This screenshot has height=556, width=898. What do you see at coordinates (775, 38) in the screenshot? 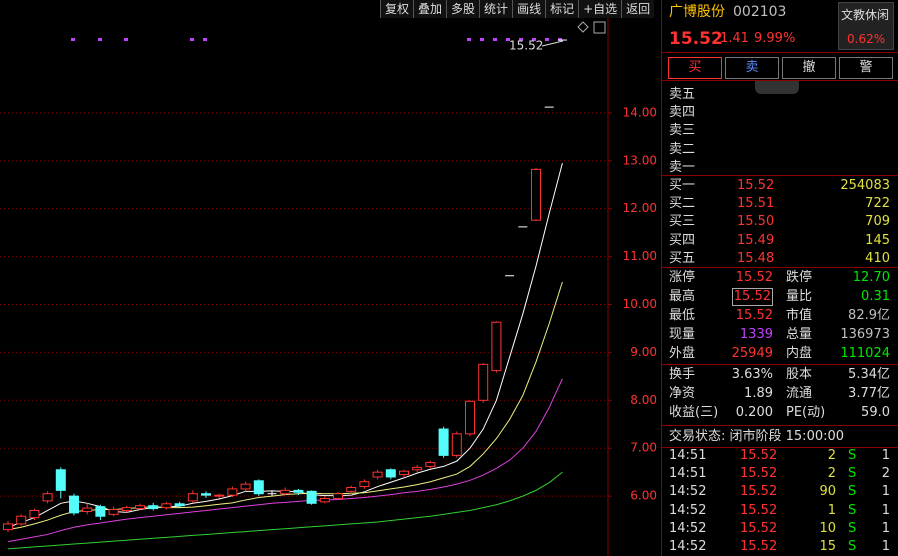
I see `price-change-pct: 9.99%` at bounding box center [775, 38].